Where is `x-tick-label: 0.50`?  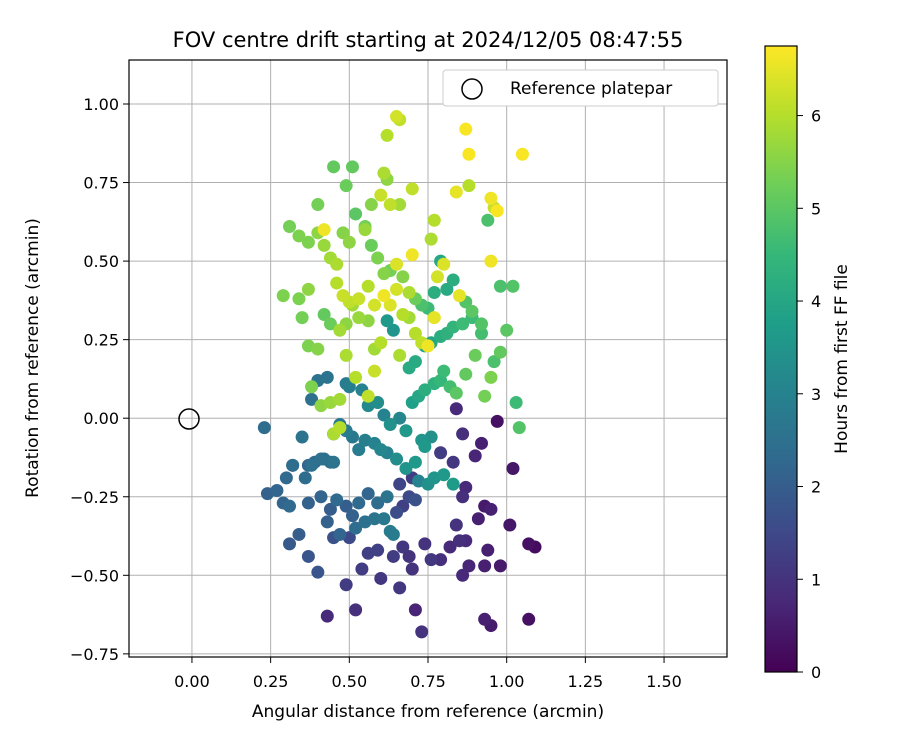
x-tick-label: 0.50 is located at coordinates (350, 681).